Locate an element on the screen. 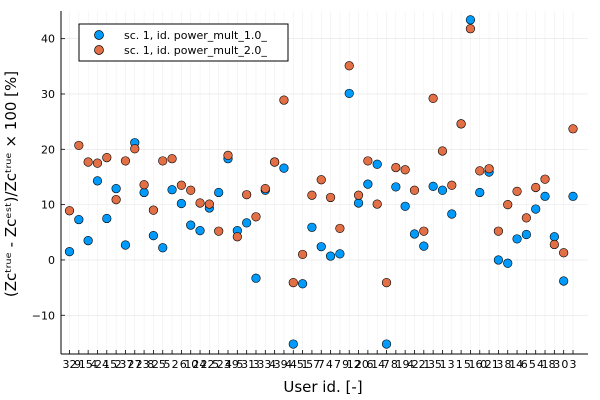 This screenshot has height=400, width=600. y-tick-label: 0 is located at coordinates (51, 260).